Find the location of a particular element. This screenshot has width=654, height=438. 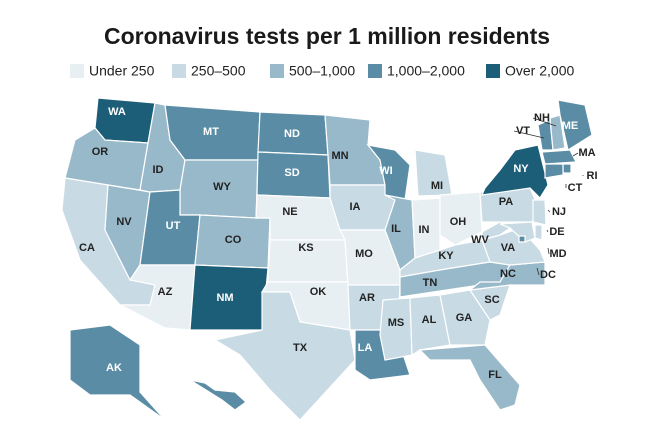

state-label: VA is located at coordinates (508, 248).